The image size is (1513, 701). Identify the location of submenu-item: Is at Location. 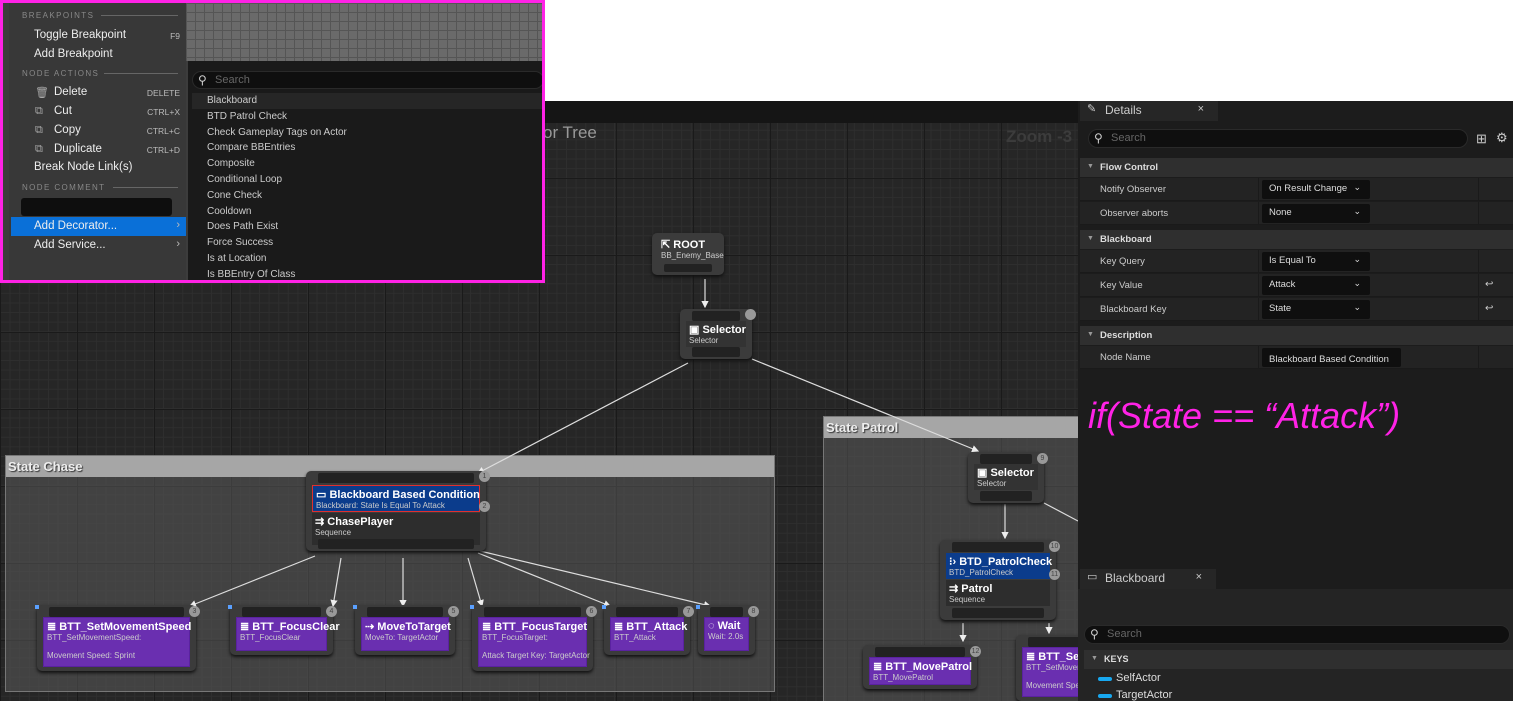
(237, 258).